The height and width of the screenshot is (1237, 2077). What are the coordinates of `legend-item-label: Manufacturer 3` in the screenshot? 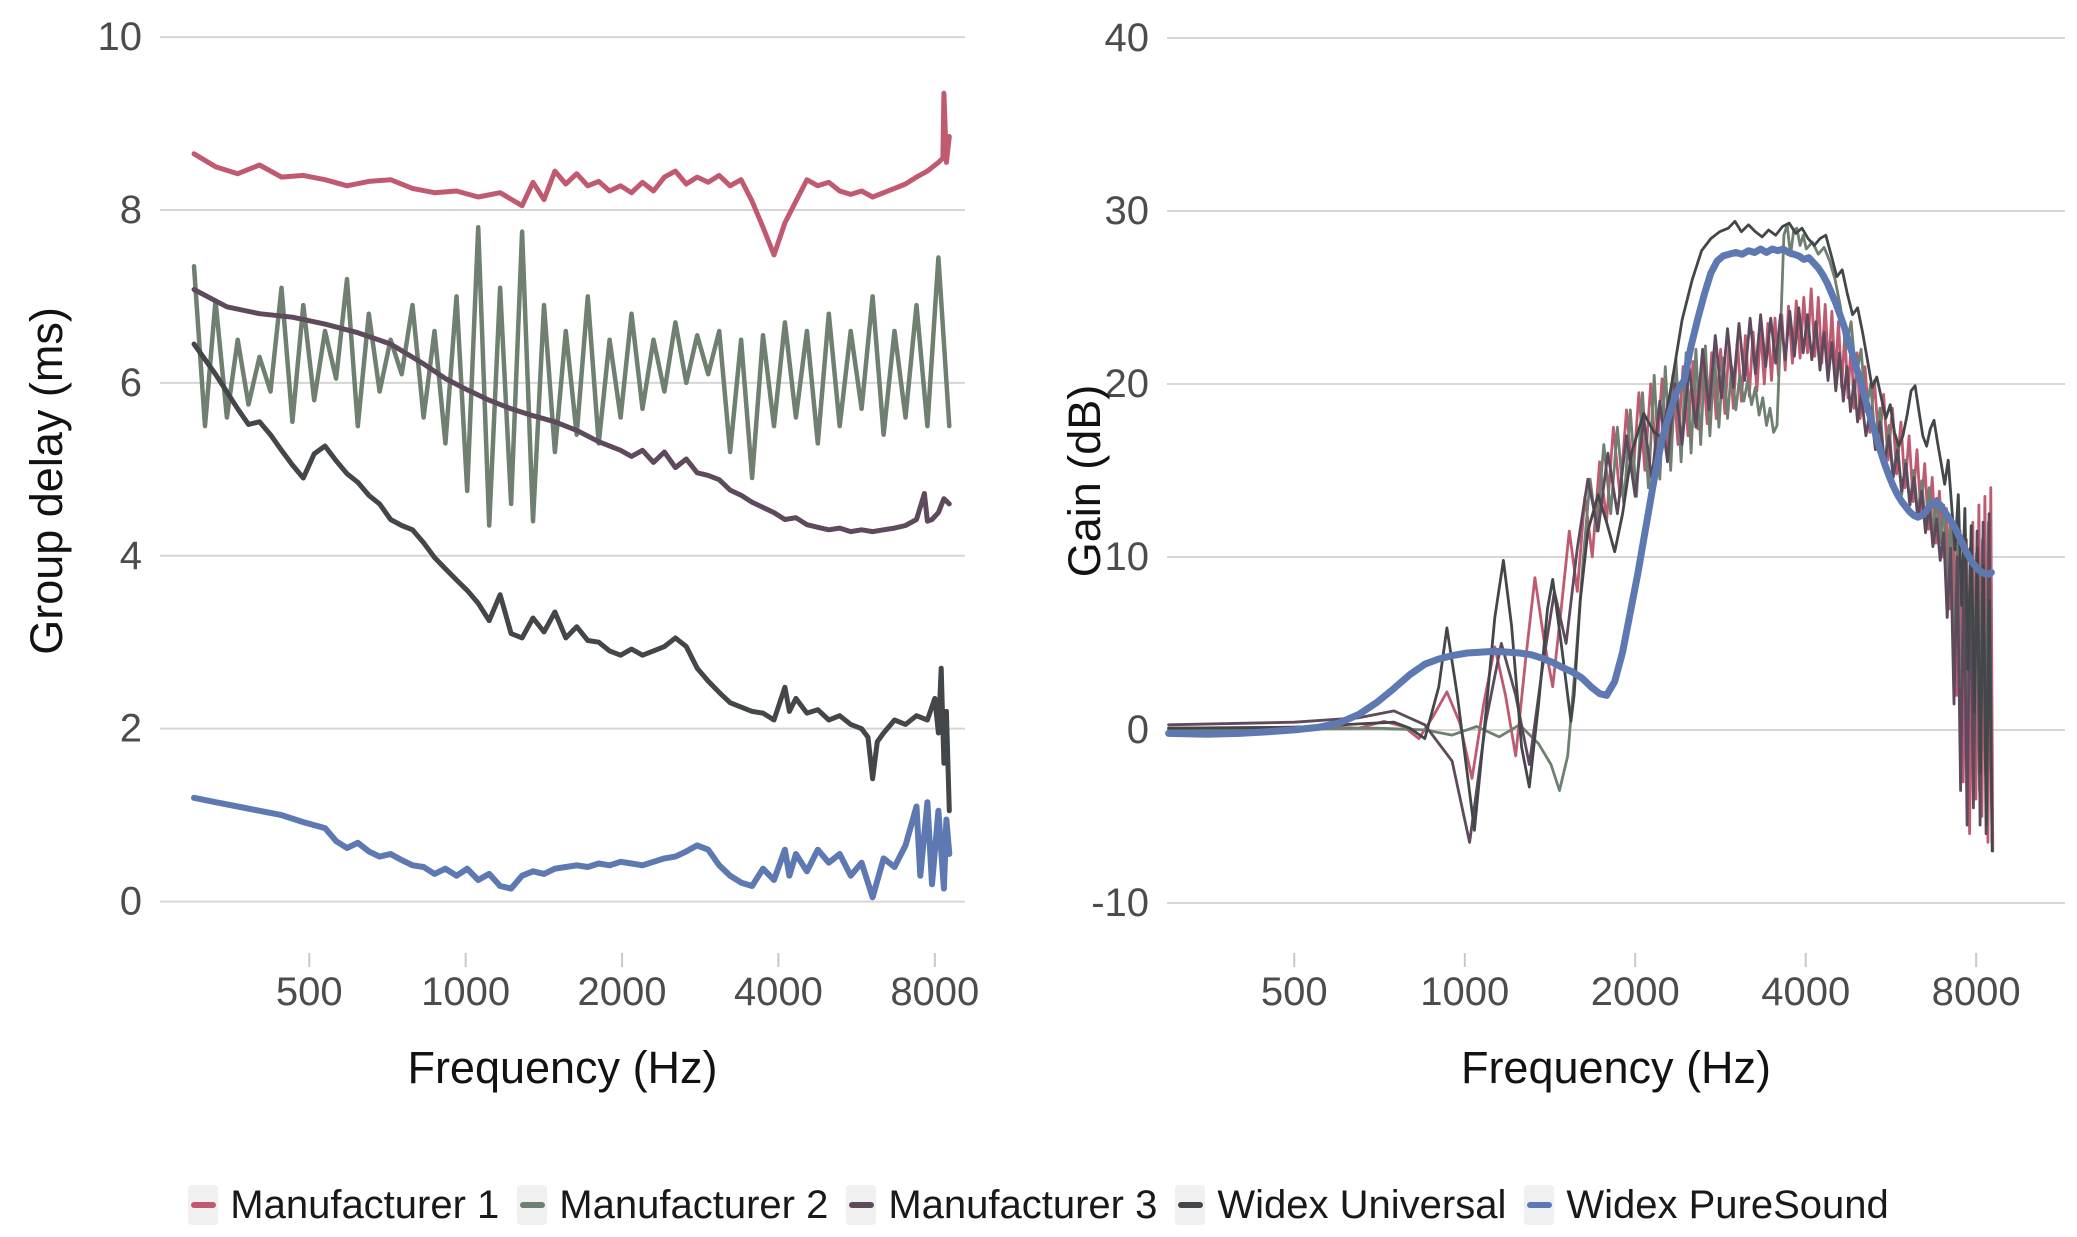 It's located at (1023, 1204).